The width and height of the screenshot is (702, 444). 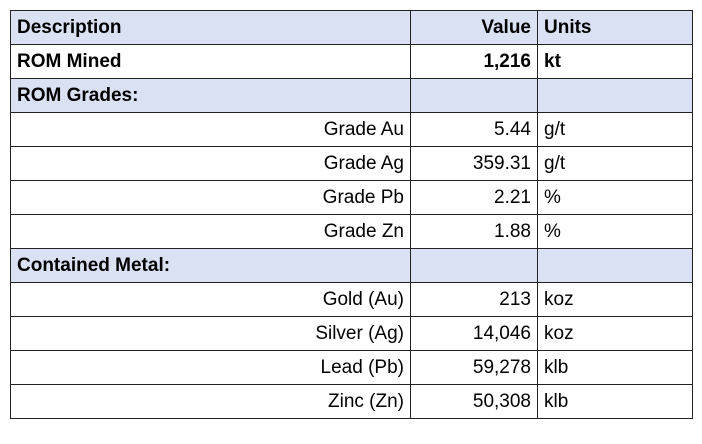 What do you see at coordinates (210, 265) in the screenshot?
I see `description-cell: Contained Metal:` at bounding box center [210, 265].